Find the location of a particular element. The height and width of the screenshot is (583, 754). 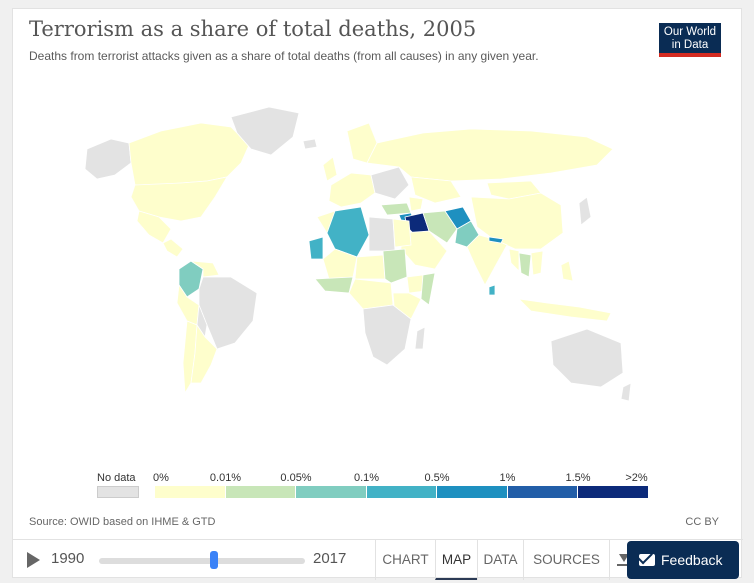

legend-tick-label: >2% is located at coordinates (636, 478).